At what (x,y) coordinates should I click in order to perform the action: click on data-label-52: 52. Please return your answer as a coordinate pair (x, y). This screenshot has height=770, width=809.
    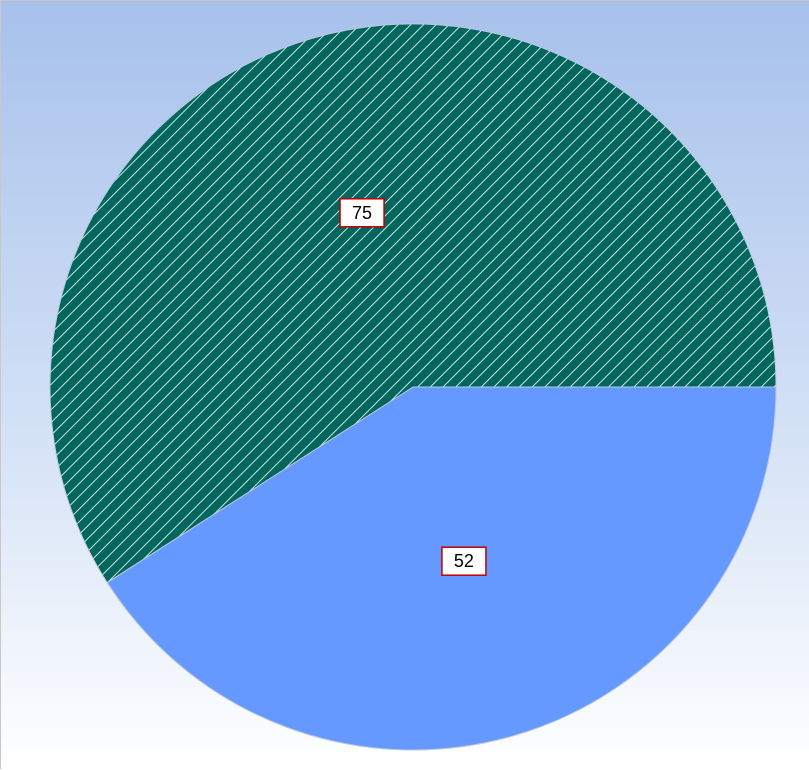
    Looking at the image, I should click on (464, 561).